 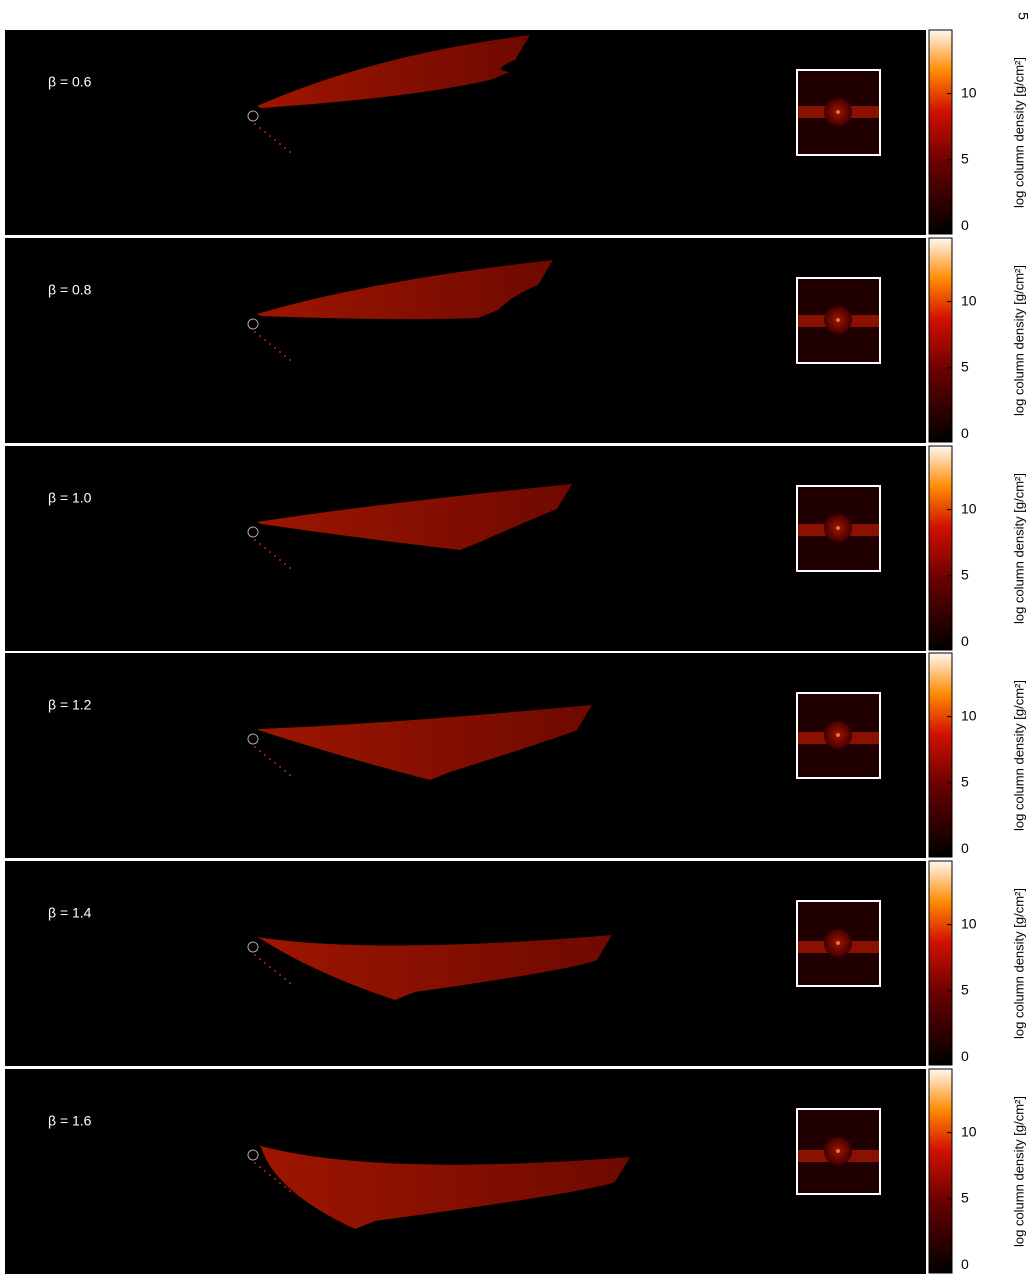 What do you see at coordinates (70, 1121) in the screenshot?
I see `panel-label: β = 1.6` at bounding box center [70, 1121].